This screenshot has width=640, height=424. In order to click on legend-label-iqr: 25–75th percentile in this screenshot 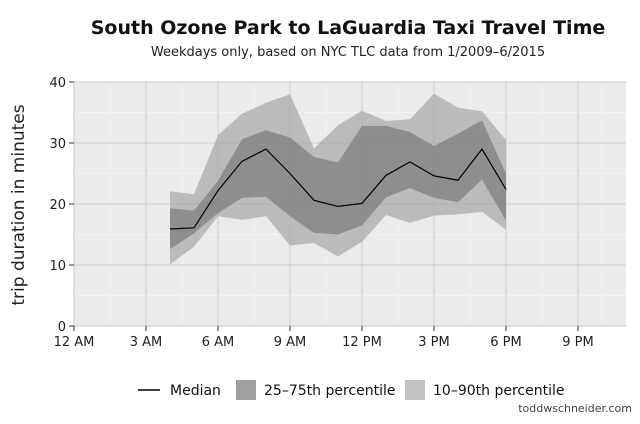, I will do `click(329, 391)`.